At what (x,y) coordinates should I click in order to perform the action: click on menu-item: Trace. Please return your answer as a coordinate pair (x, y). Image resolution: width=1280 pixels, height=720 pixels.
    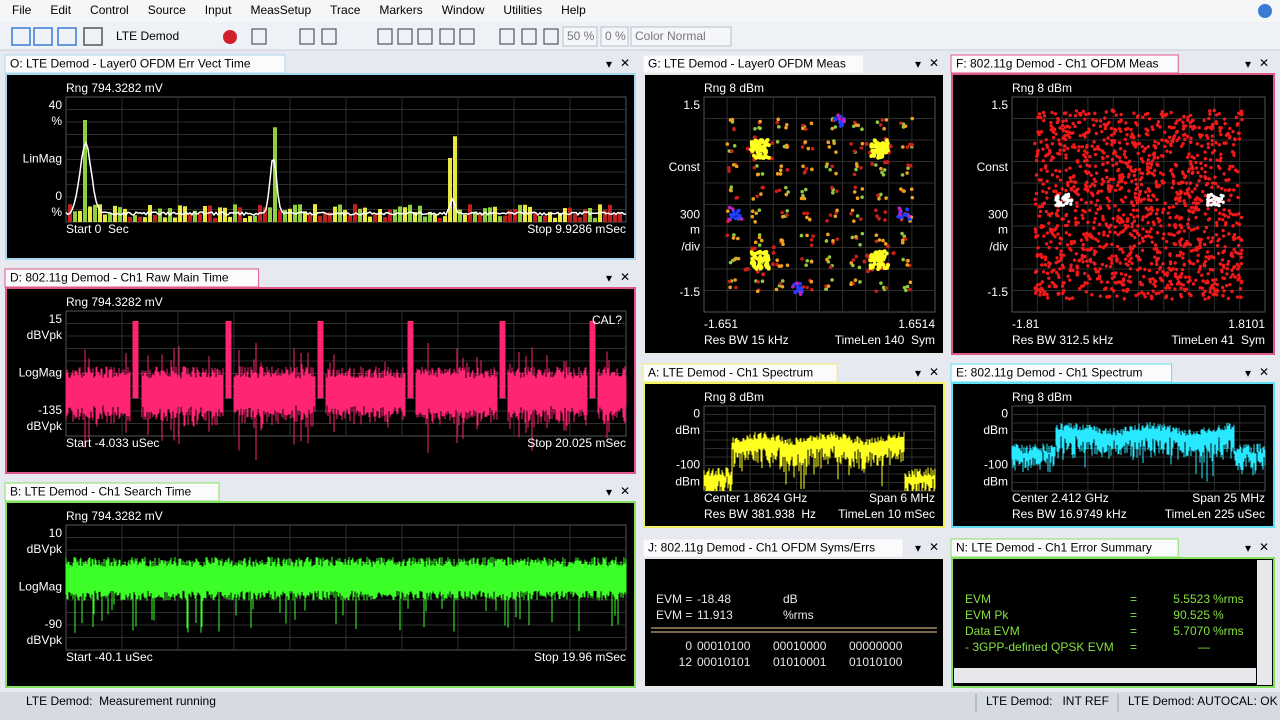
    Looking at the image, I should click on (345, 10).